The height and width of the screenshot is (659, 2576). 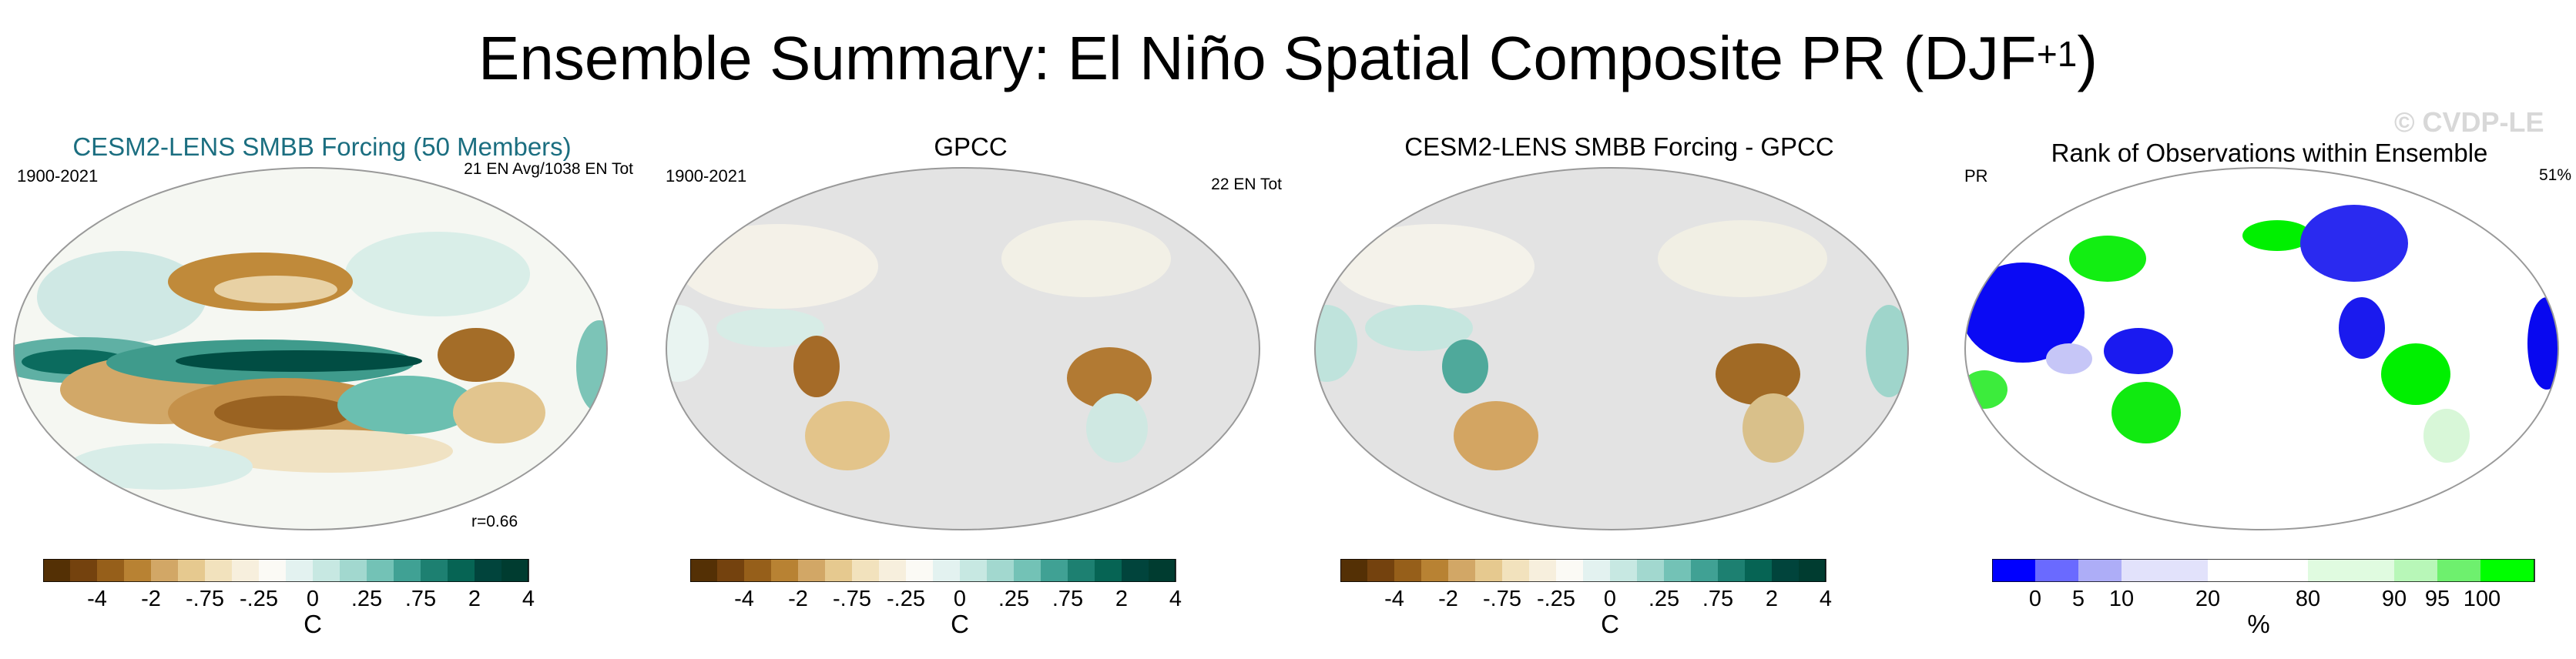 What do you see at coordinates (2308, 599) in the screenshot?
I see `colorbar-tick: 80` at bounding box center [2308, 599].